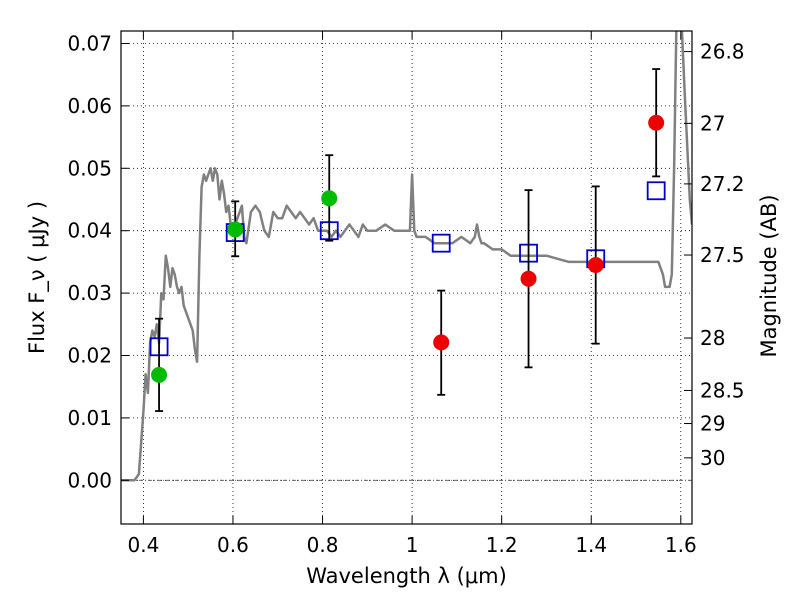 The image size is (800, 600). I want to click on x-tick-label: 0.6, so click(233, 545).